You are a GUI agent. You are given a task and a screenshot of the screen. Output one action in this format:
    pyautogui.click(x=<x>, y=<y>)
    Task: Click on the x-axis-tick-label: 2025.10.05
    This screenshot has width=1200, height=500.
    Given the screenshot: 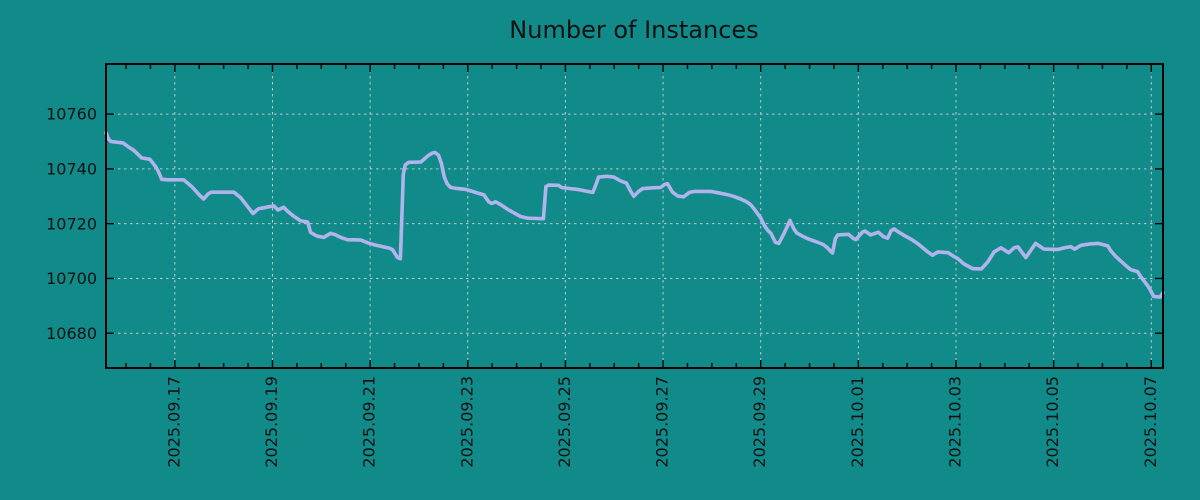 What is the action you would take?
    pyautogui.click(x=1052, y=422)
    